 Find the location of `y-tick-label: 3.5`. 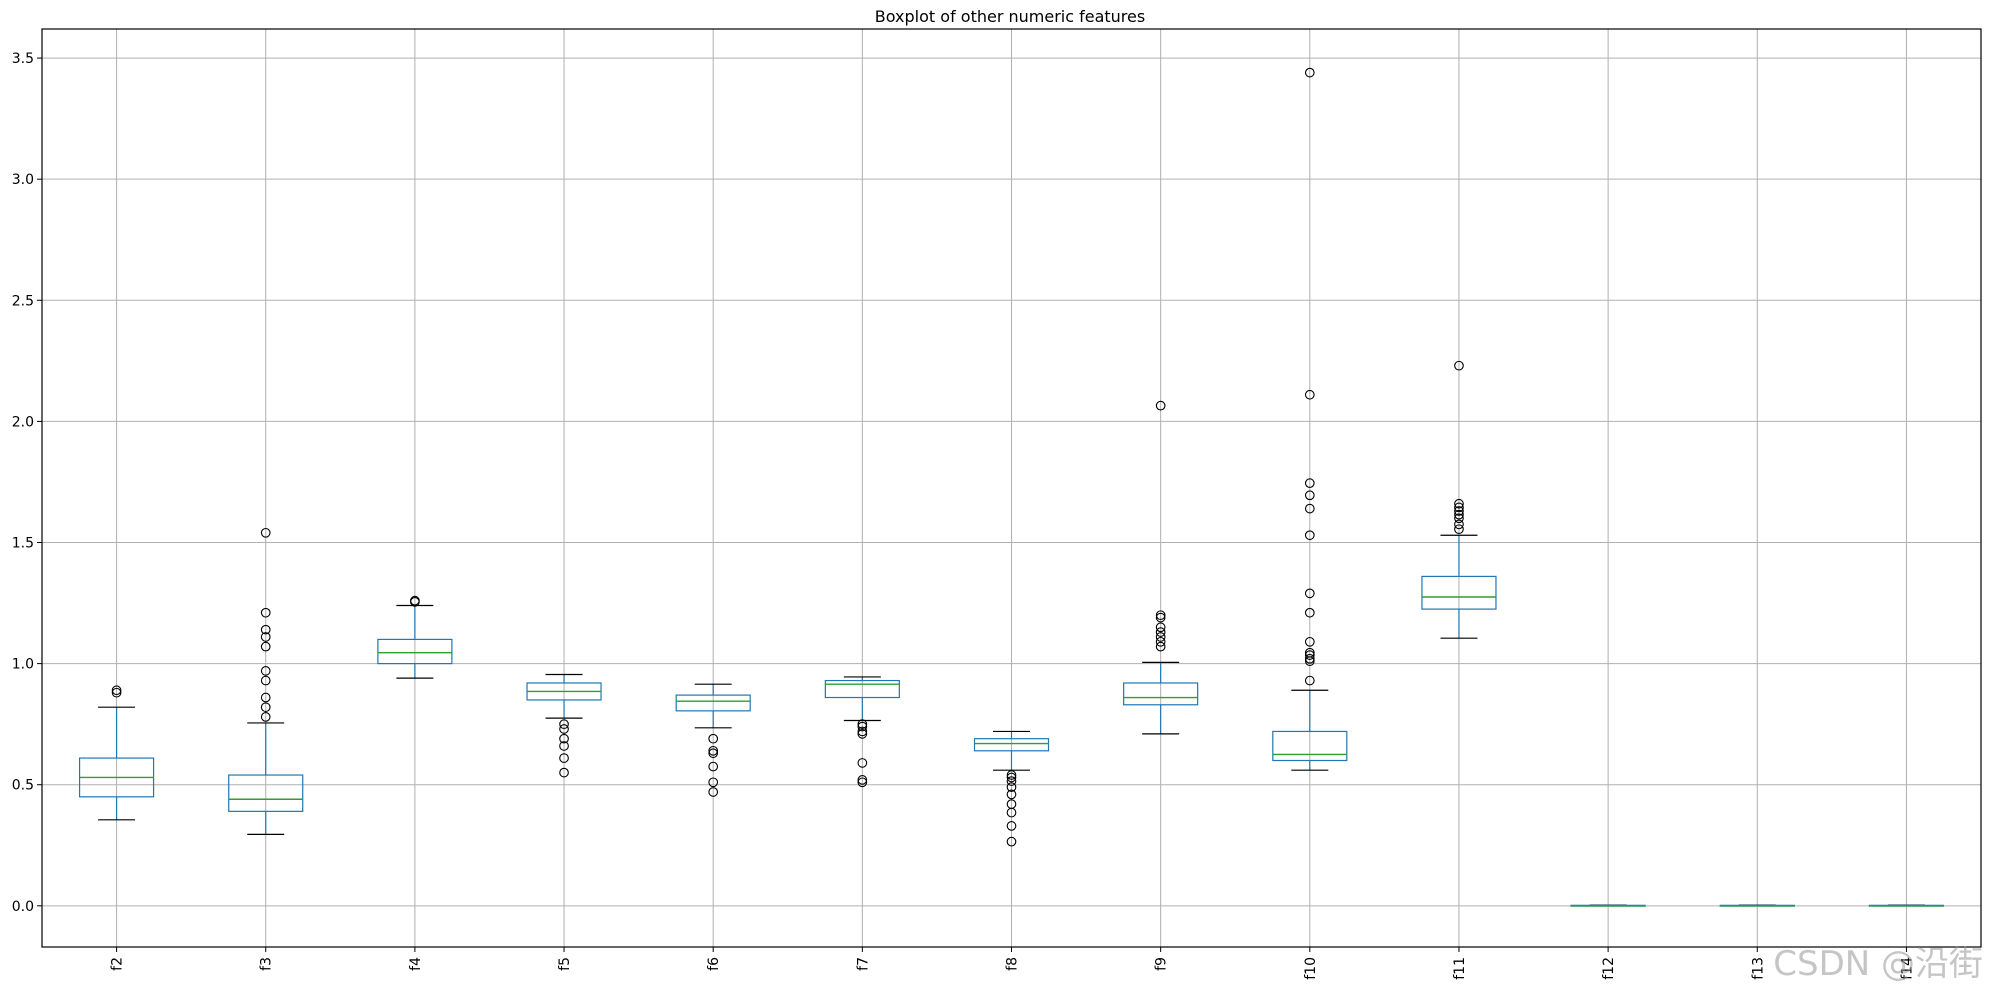

y-tick-label: 3.5 is located at coordinates (23, 59).